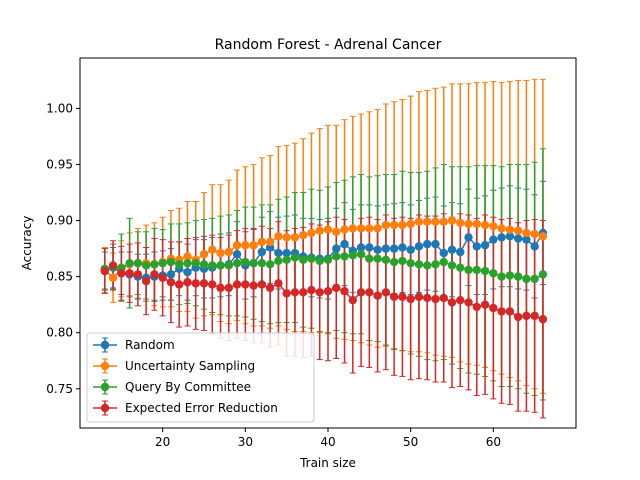 Image resolution: width=640 pixels, height=480 pixels. I want to click on y-tick-label: 0.90, so click(59, 221).